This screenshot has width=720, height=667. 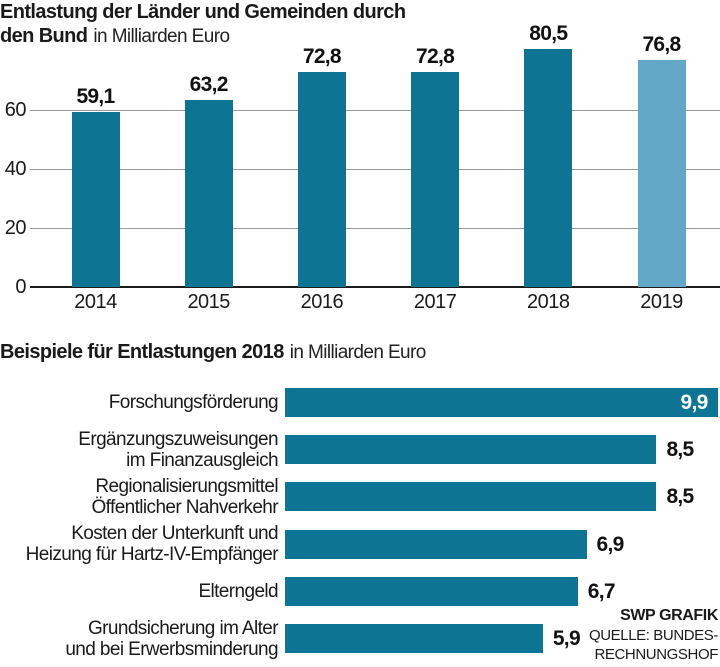 What do you see at coordinates (322, 302) in the screenshot?
I see `x-tick-label-2016: 2016` at bounding box center [322, 302].